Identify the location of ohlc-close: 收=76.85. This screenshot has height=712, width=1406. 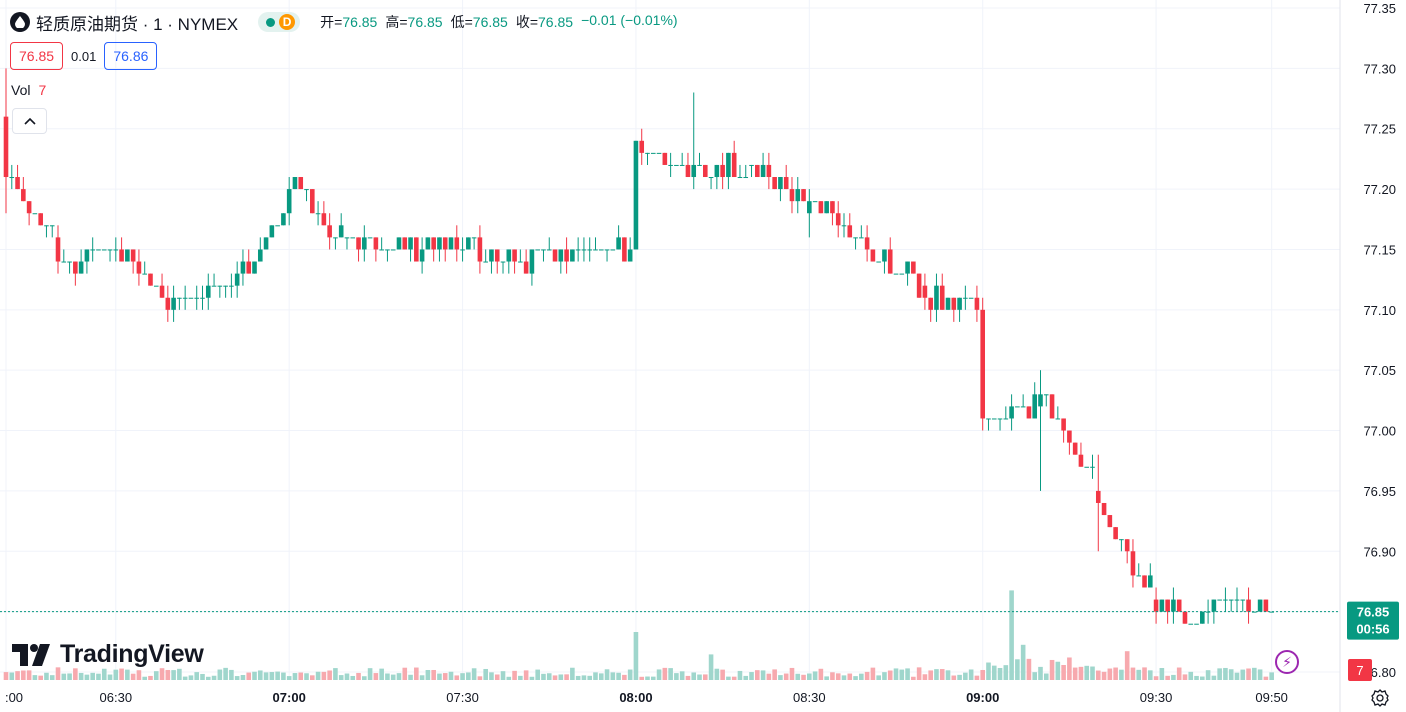
(544, 22).